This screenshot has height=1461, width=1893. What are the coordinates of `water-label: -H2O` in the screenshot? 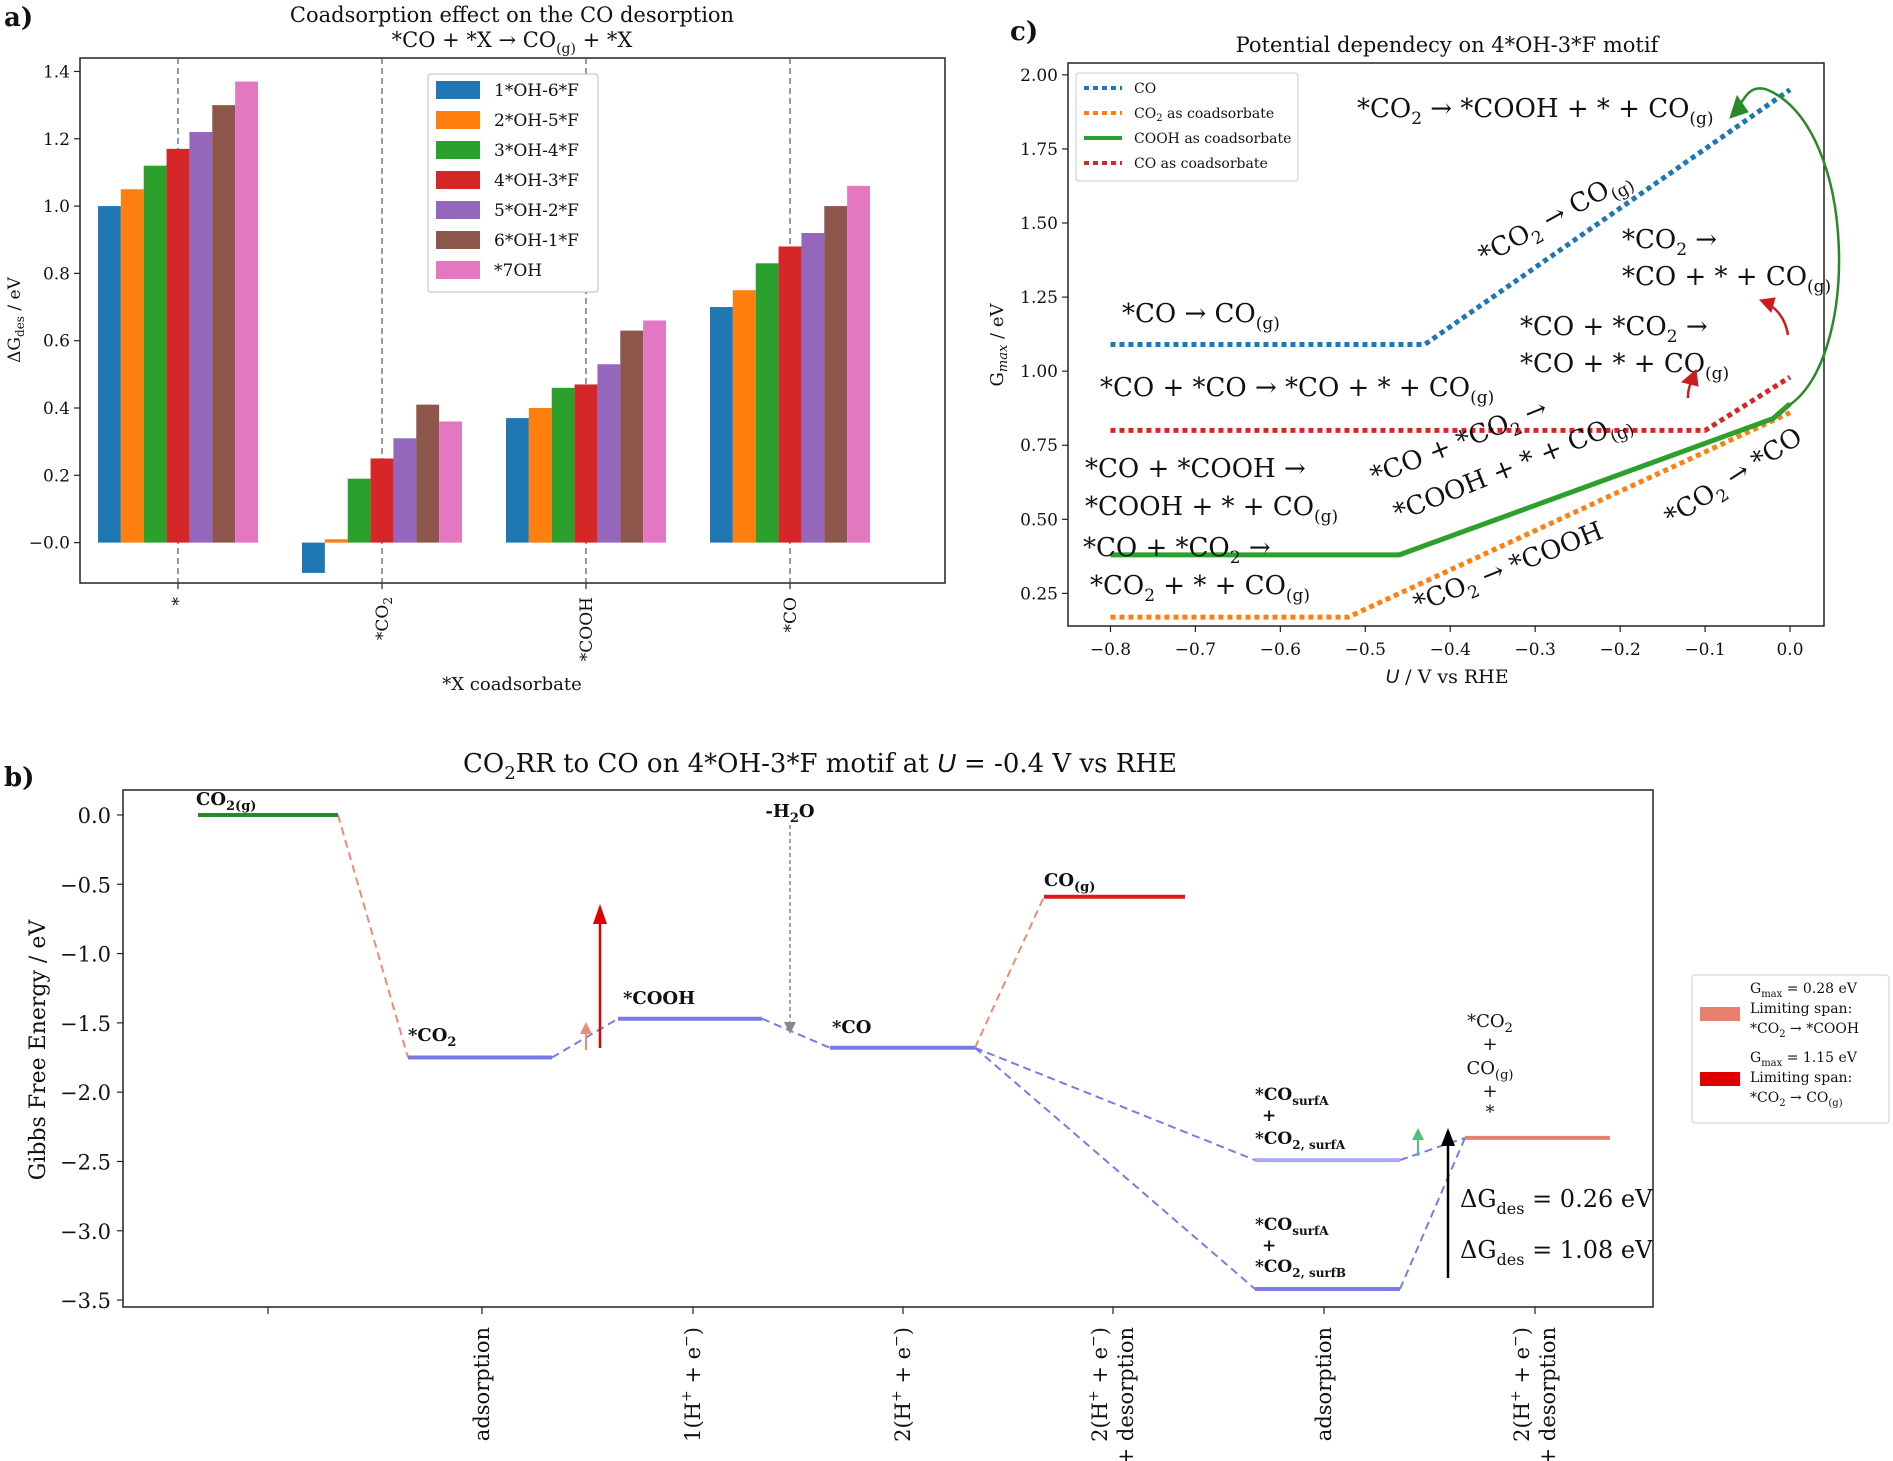 It's located at (789, 813).